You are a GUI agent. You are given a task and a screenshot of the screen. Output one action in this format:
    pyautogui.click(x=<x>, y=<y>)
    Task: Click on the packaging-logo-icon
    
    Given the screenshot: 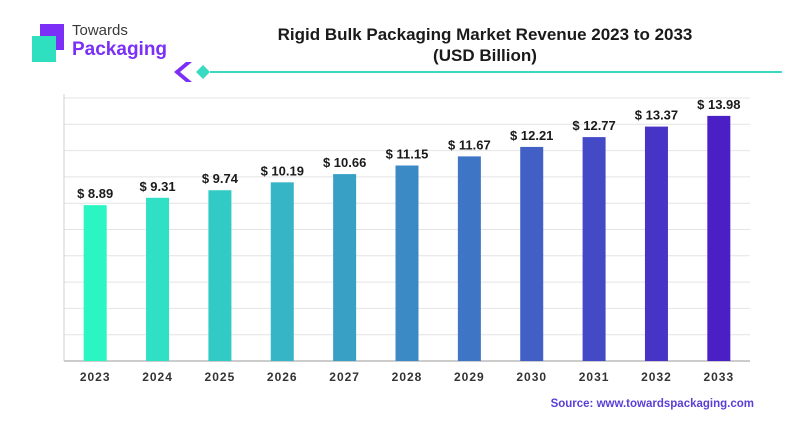 What is the action you would take?
    pyautogui.click(x=48, y=43)
    